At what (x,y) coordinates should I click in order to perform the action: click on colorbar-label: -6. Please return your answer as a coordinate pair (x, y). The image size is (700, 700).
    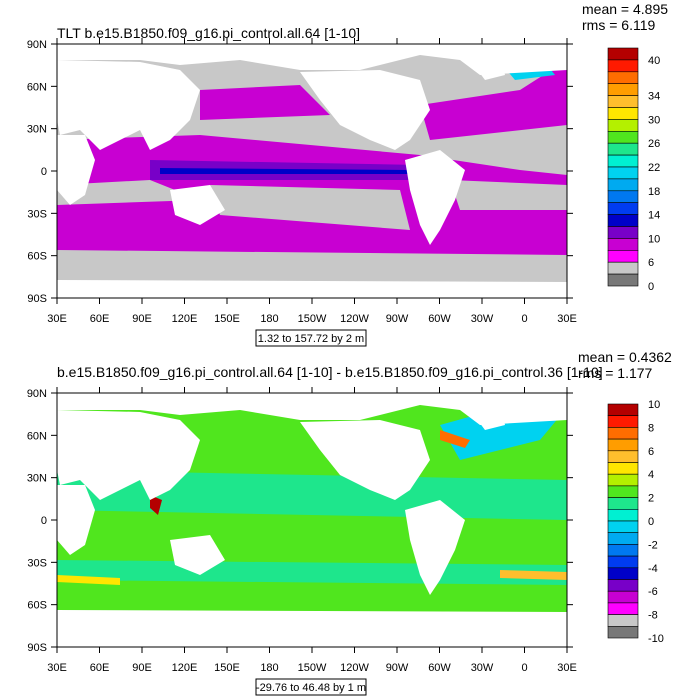
    Looking at the image, I should click on (653, 592).